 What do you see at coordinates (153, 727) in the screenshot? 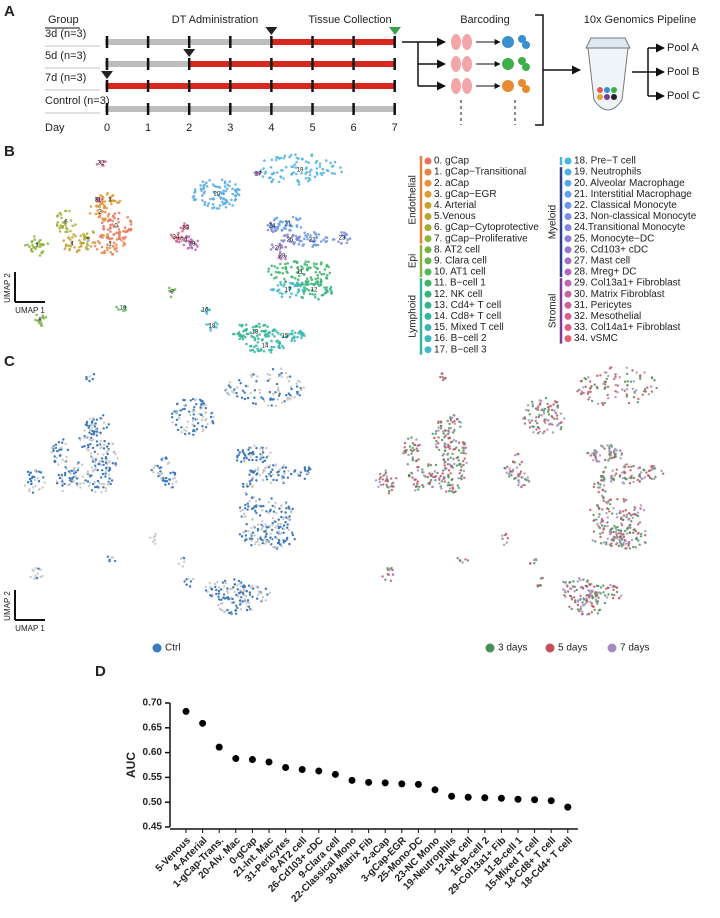
I see `y-tick-label: 0.65` at bounding box center [153, 727].